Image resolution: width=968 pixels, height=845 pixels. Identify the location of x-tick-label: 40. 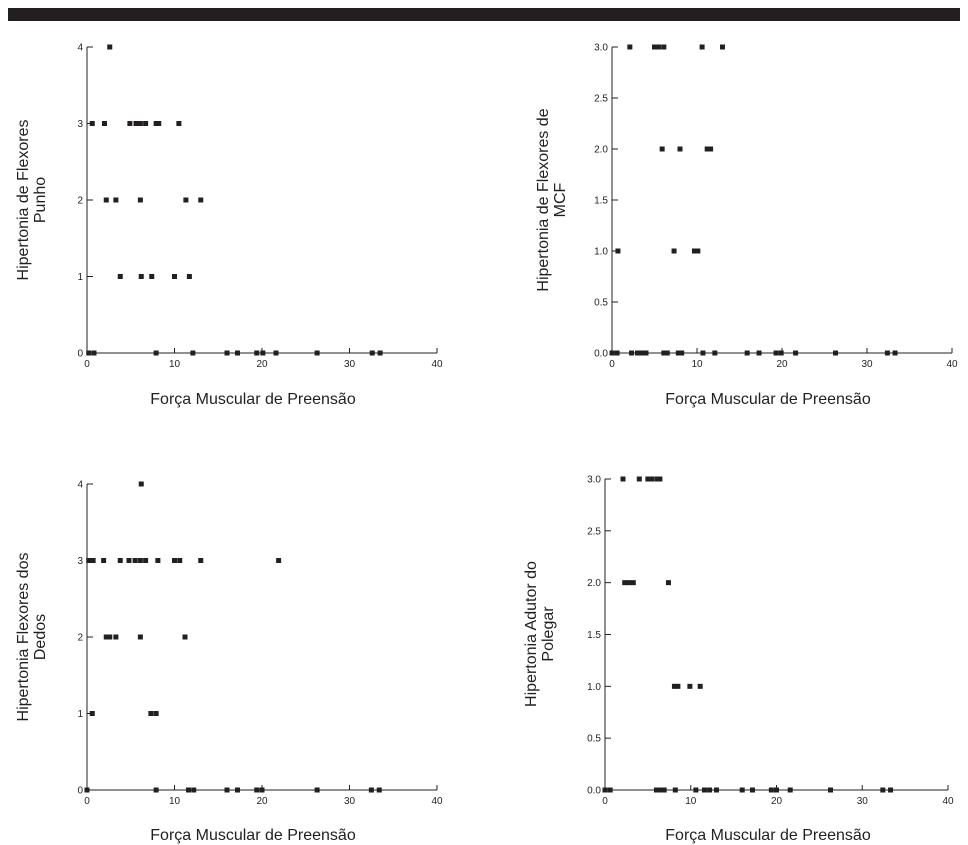
(948, 801).